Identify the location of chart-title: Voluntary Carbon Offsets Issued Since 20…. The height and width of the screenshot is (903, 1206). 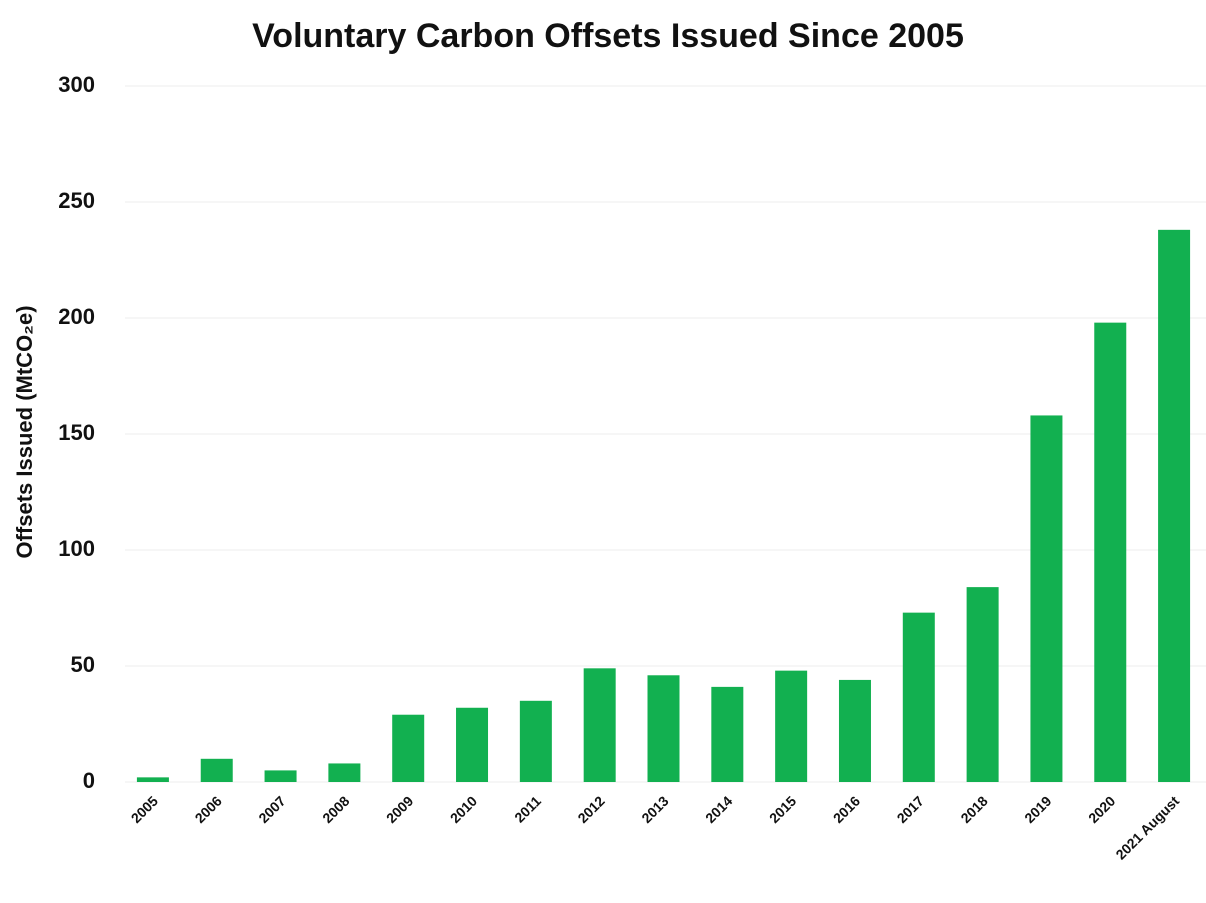
(608, 36).